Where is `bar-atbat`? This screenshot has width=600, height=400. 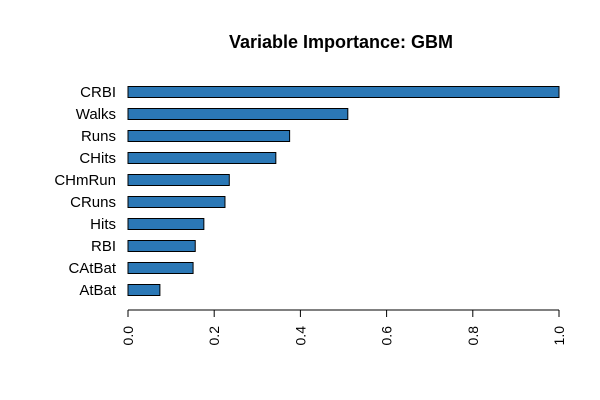
bar-atbat is located at coordinates (144, 290).